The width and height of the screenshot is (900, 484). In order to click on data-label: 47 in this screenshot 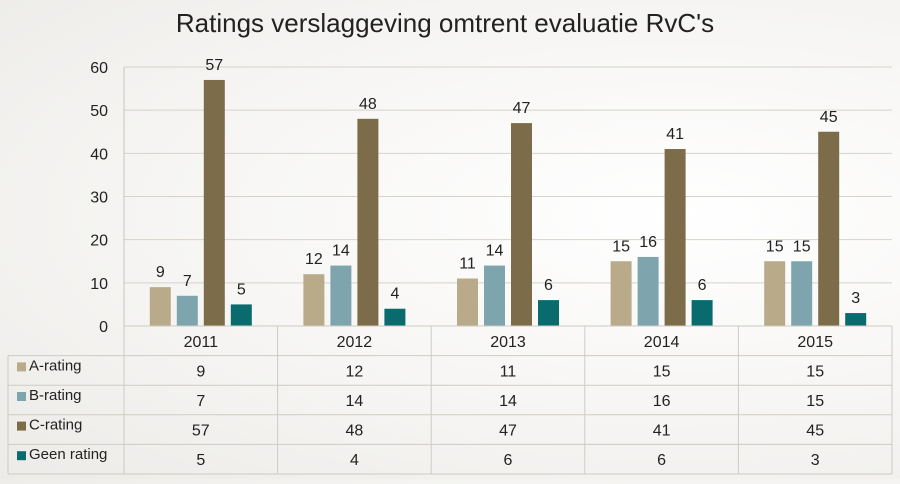, I will do `click(522, 108)`.